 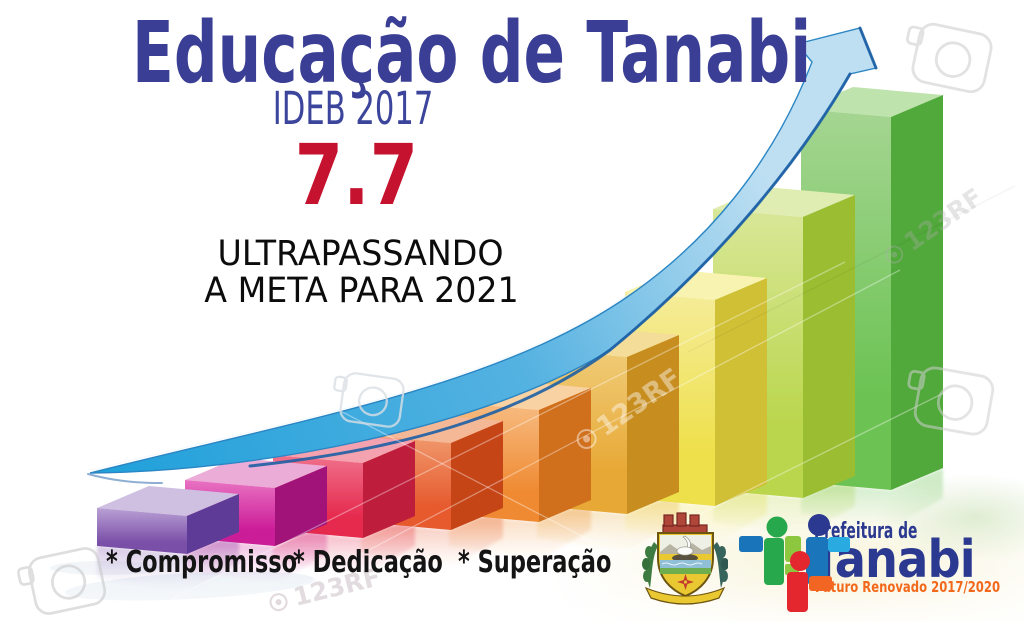 I want to click on camera-watermark-icon, so click(x=946, y=56).